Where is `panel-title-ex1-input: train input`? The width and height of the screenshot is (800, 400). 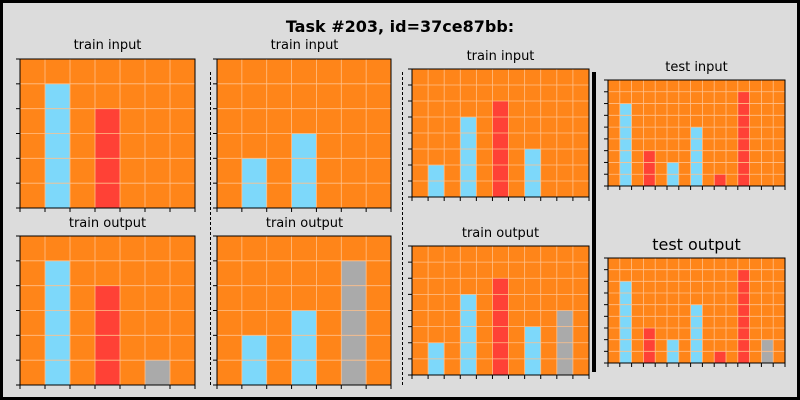
panel-title-ex1-input: train input is located at coordinates (107, 45).